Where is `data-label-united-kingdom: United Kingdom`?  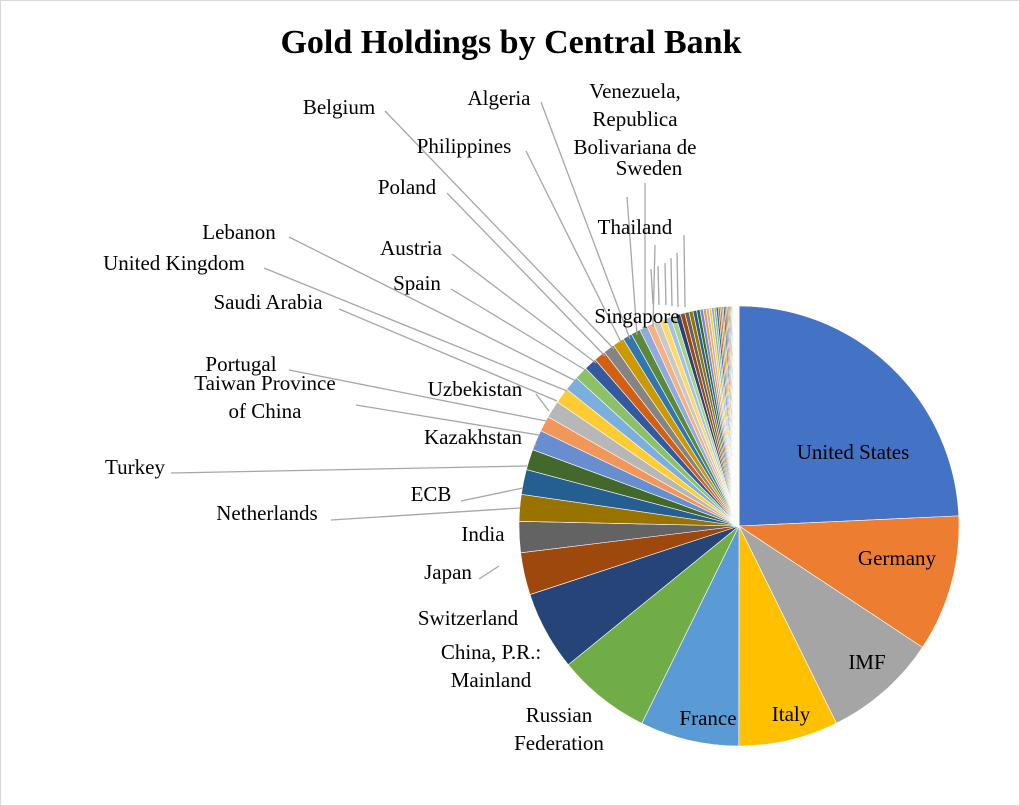 data-label-united-kingdom: United Kingdom is located at coordinates (174, 263).